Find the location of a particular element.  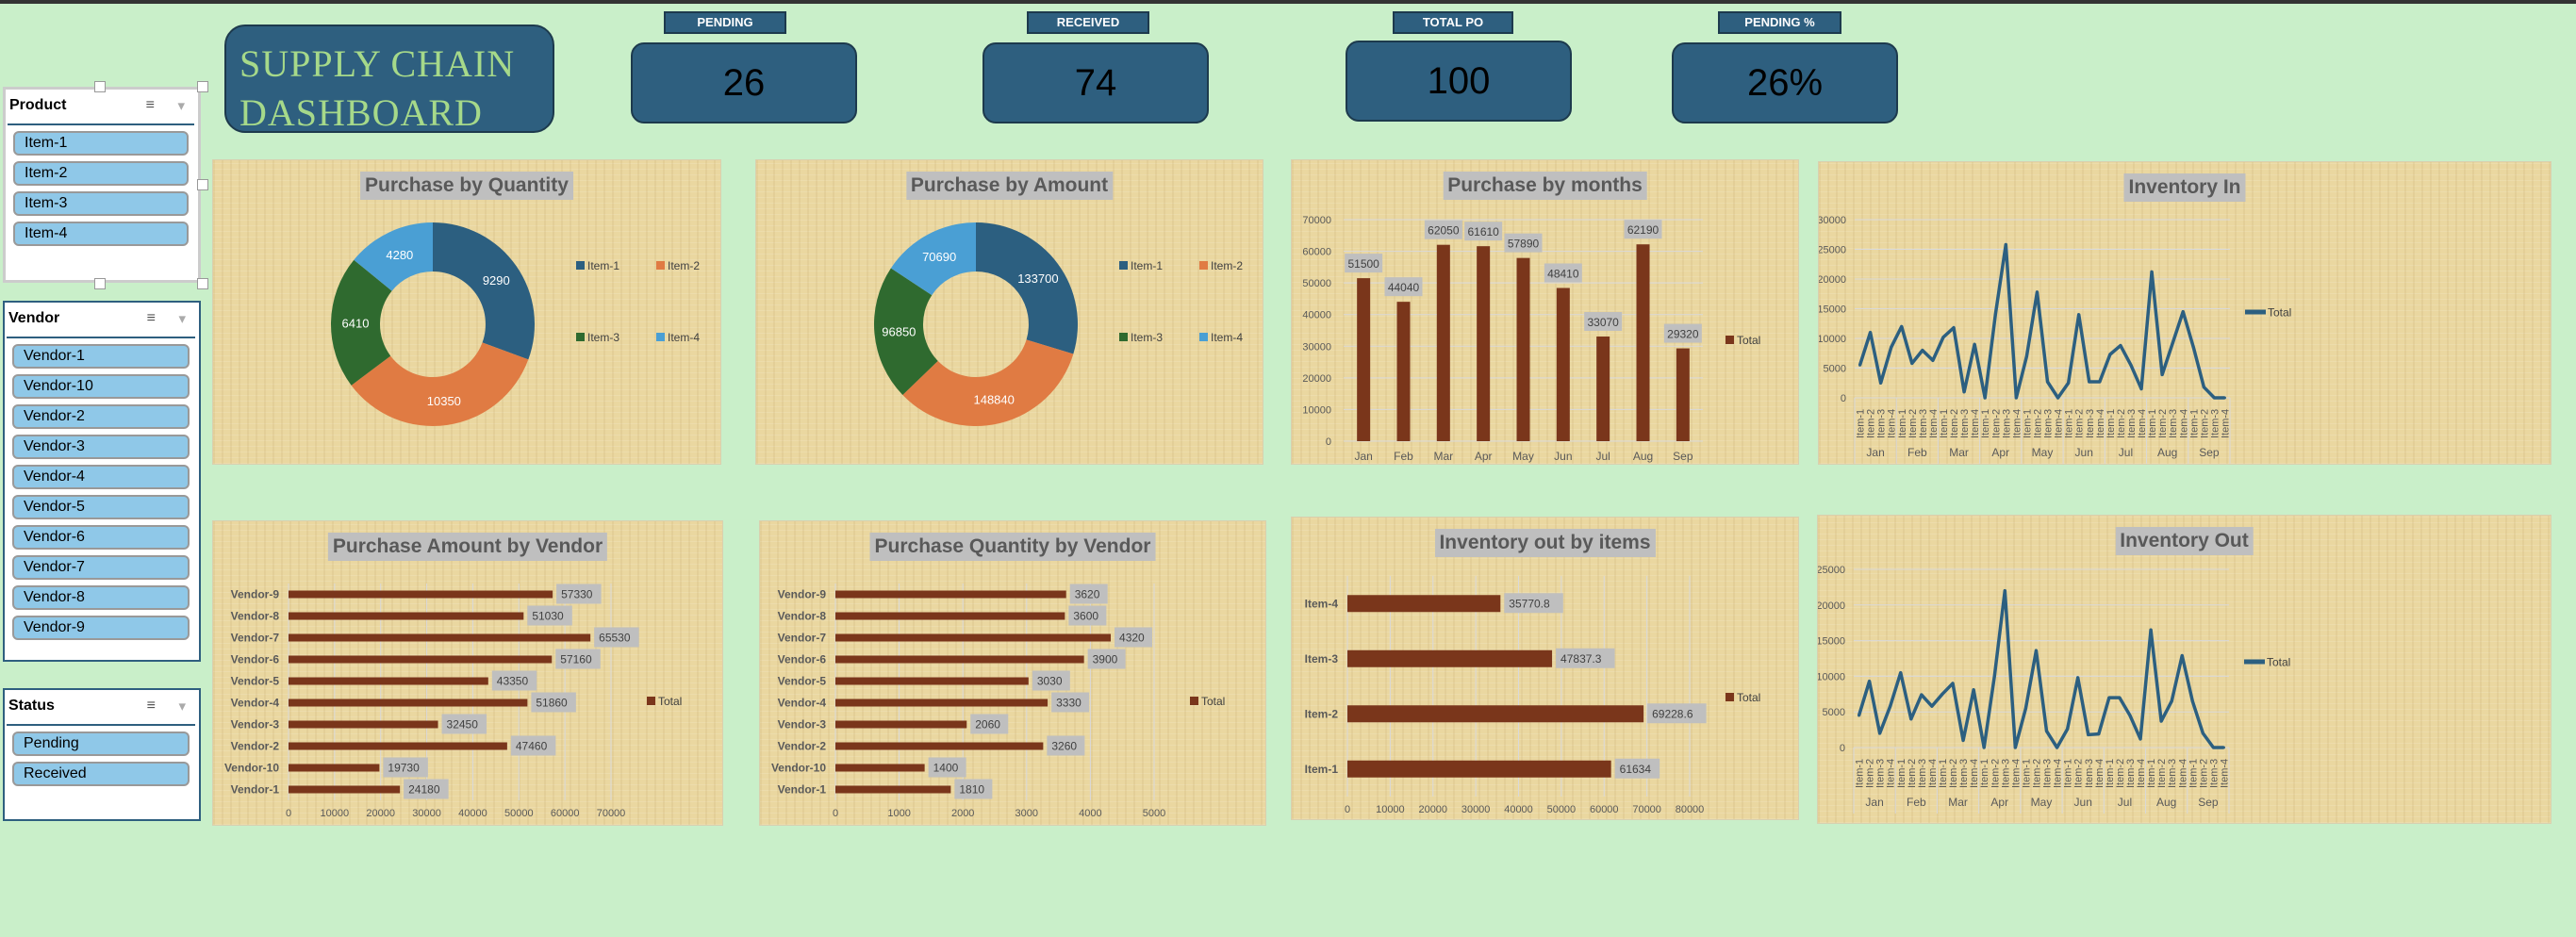

slicer-item-vendor-2: Vendor-2 is located at coordinates (101, 416).